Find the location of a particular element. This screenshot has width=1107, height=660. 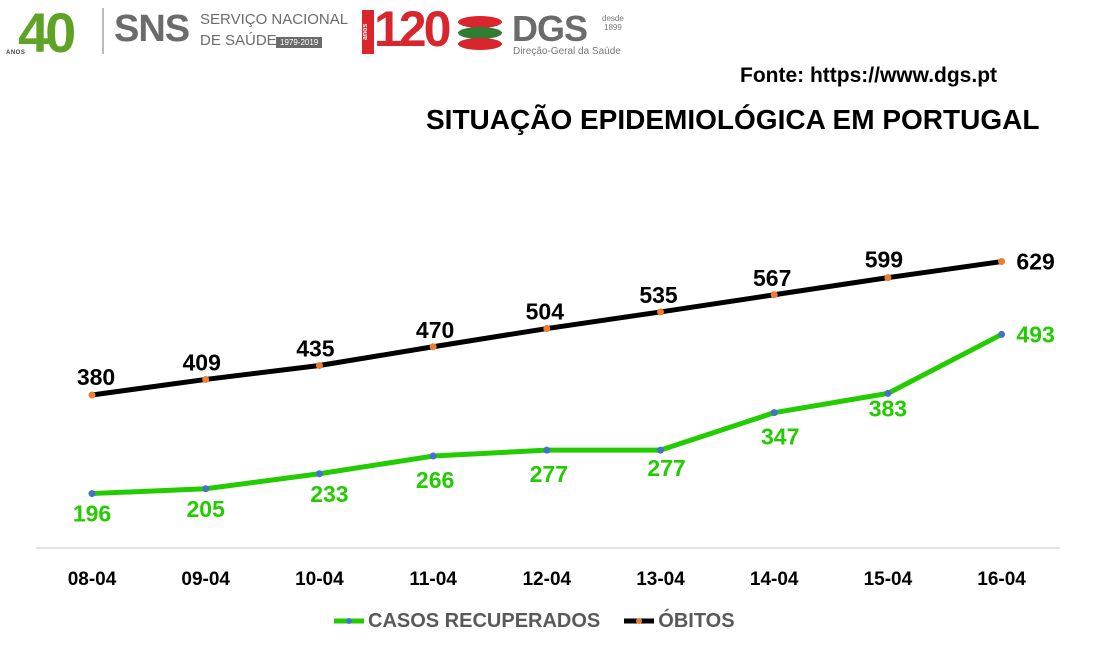

legend-item-recovered: CASOS RECUPERADOS is located at coordinates (467, 621).